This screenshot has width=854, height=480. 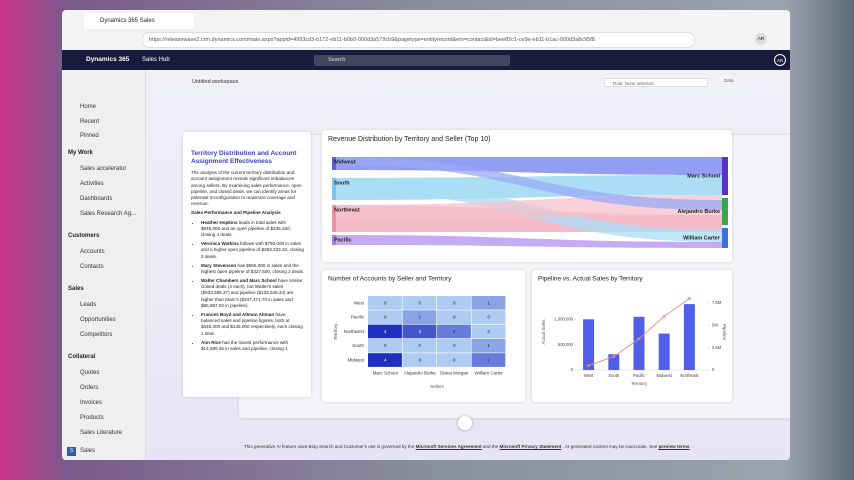 What do you see at coordinates (156, 60) in the screenshot?
I see `app-area: Sales Hub` at bounding box center [156, 60].